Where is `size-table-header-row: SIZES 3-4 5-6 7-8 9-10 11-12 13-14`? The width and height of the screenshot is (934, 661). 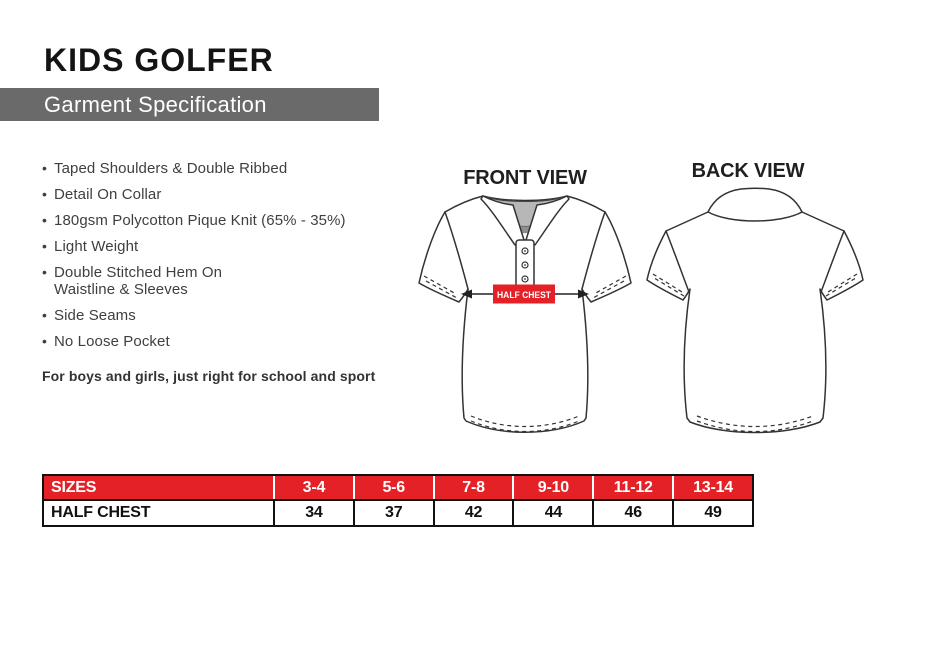 size-table-header-row: SIZES 3-4 5-6 7-8 9-10 11-12 13-14 is located at coordinates (398, 488).